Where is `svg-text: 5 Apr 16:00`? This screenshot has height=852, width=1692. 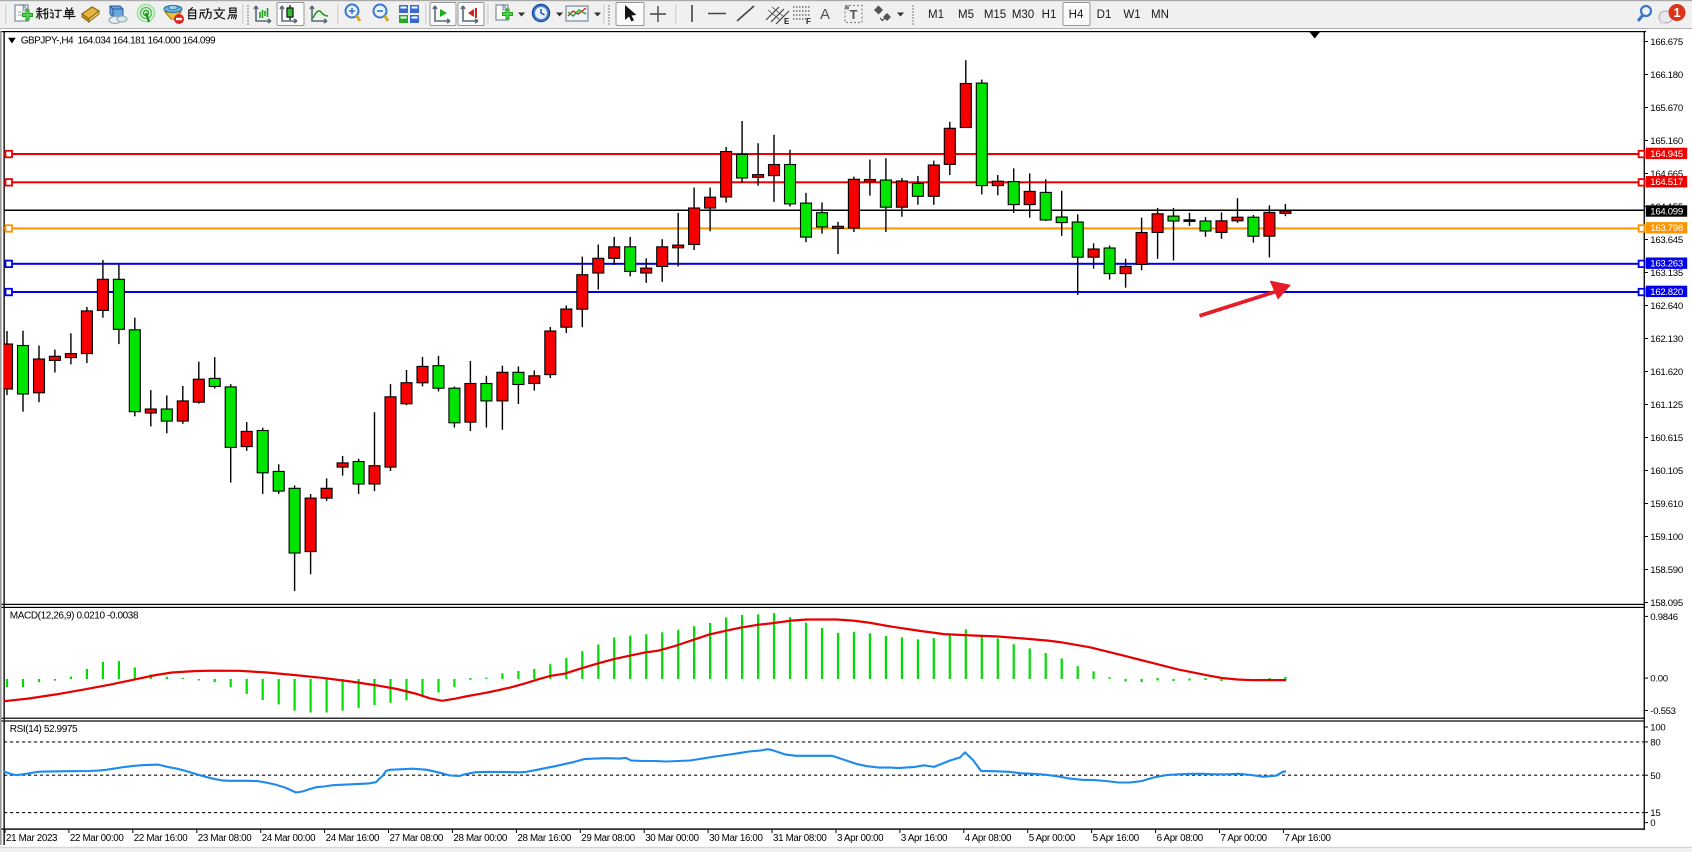 svg-text: 5 Apr 16:00 is located at coordinates (1116, 838).